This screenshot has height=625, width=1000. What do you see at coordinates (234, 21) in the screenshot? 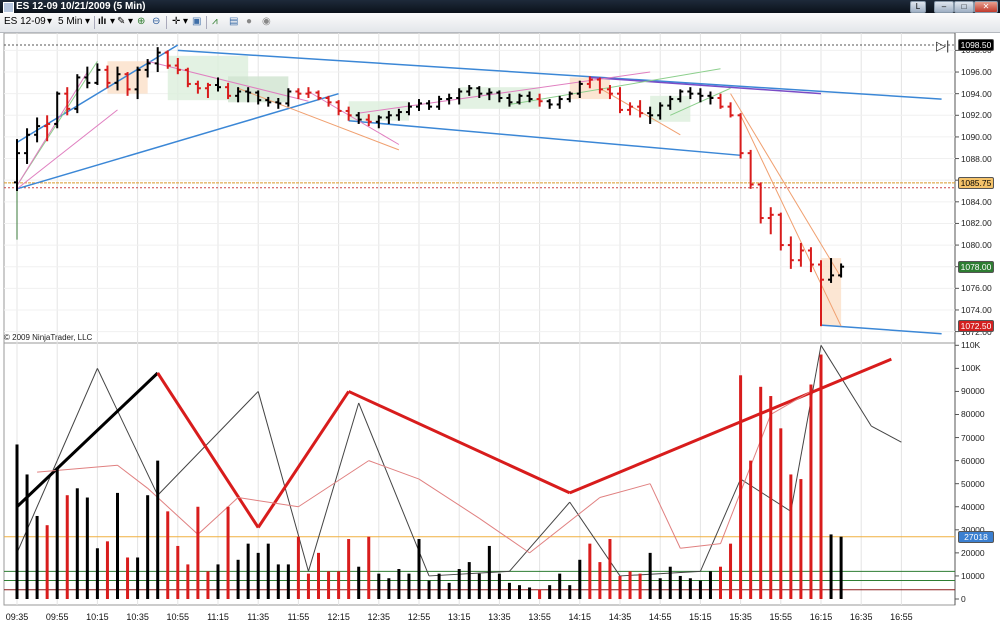
I see `strategy-icon: ▤` at bounding box center [234, 21].